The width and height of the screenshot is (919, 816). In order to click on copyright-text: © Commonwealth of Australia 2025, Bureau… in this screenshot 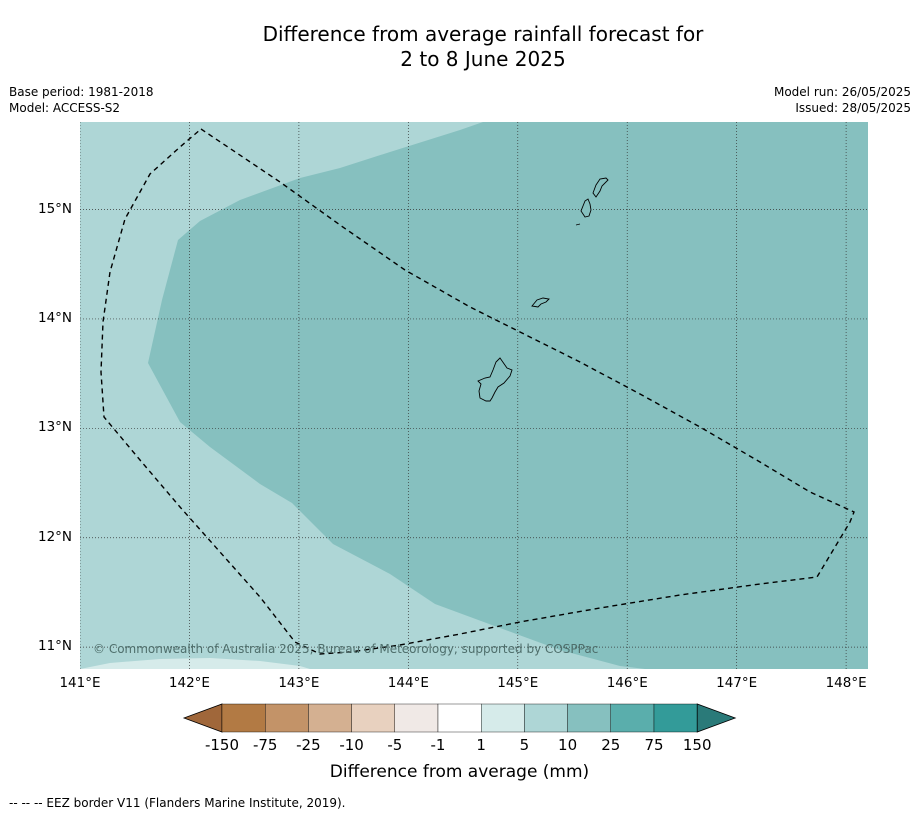, I will do `click(346, 649)`.